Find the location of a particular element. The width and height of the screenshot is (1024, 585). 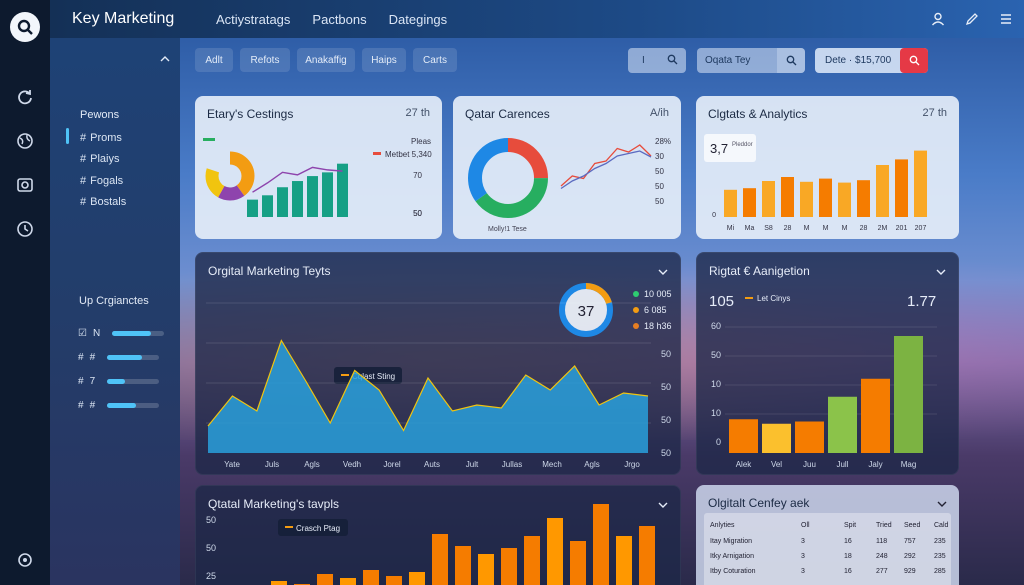

nav-link-1: Actiystratags is located at coordinates (253, 19).